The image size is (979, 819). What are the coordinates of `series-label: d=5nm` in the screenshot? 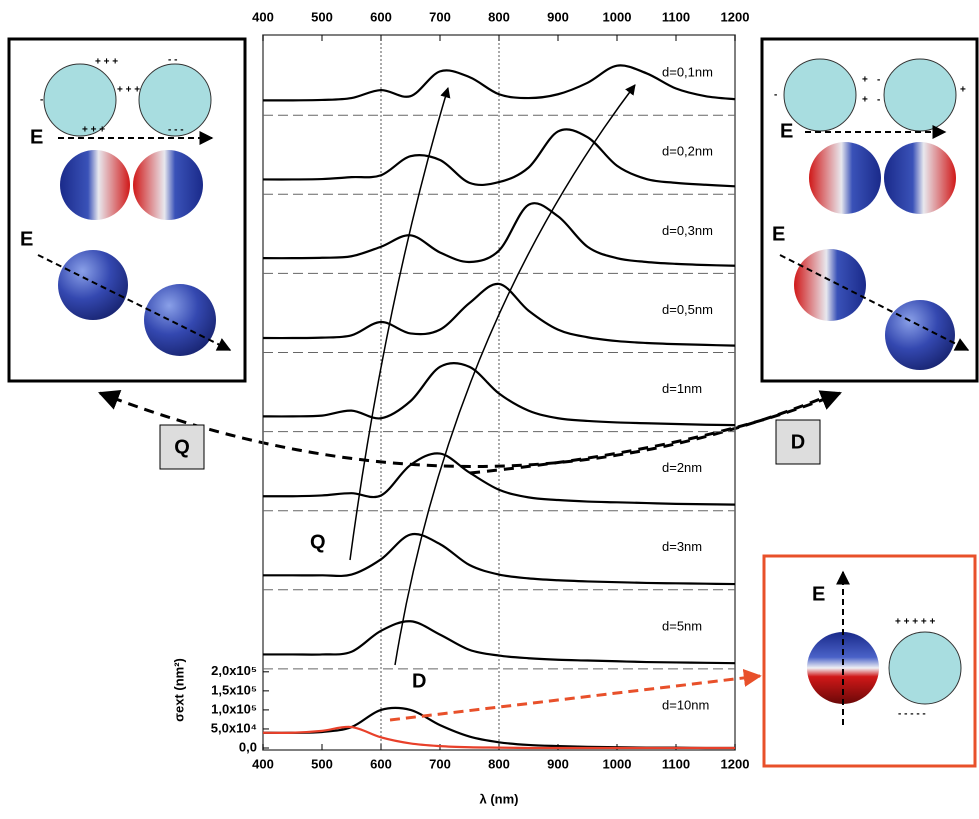 It's located at (682, 625).